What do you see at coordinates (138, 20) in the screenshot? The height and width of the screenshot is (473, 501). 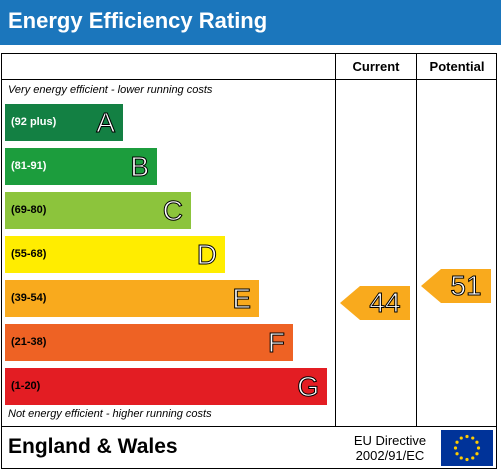 I see `chart-title: Energy Efficiency Rating` at bounding box center [138, 20].